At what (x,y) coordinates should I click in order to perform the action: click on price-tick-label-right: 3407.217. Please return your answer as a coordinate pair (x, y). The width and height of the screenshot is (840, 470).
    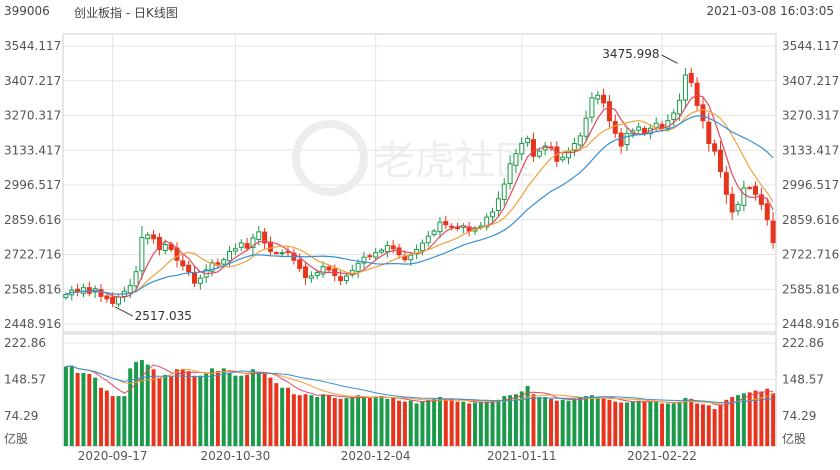
    Looking at the image, I should click on (810, 81).